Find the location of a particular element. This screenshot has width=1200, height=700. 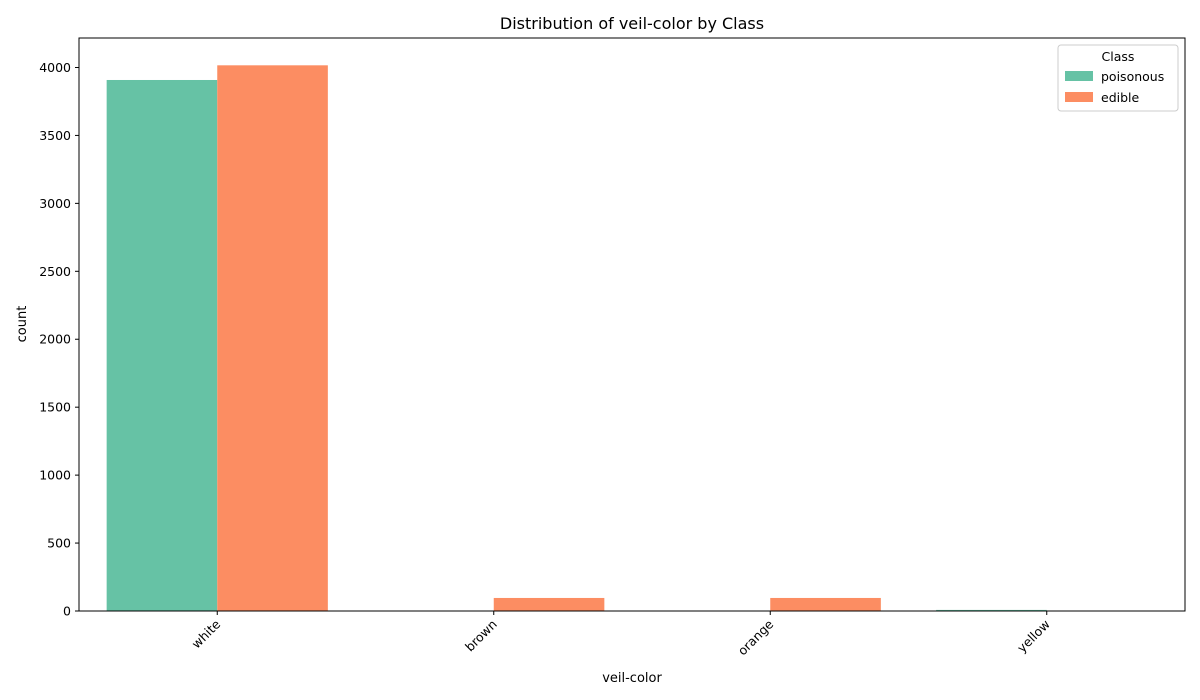

y-tick-label: 3500 is located at coordinates (55, 135).